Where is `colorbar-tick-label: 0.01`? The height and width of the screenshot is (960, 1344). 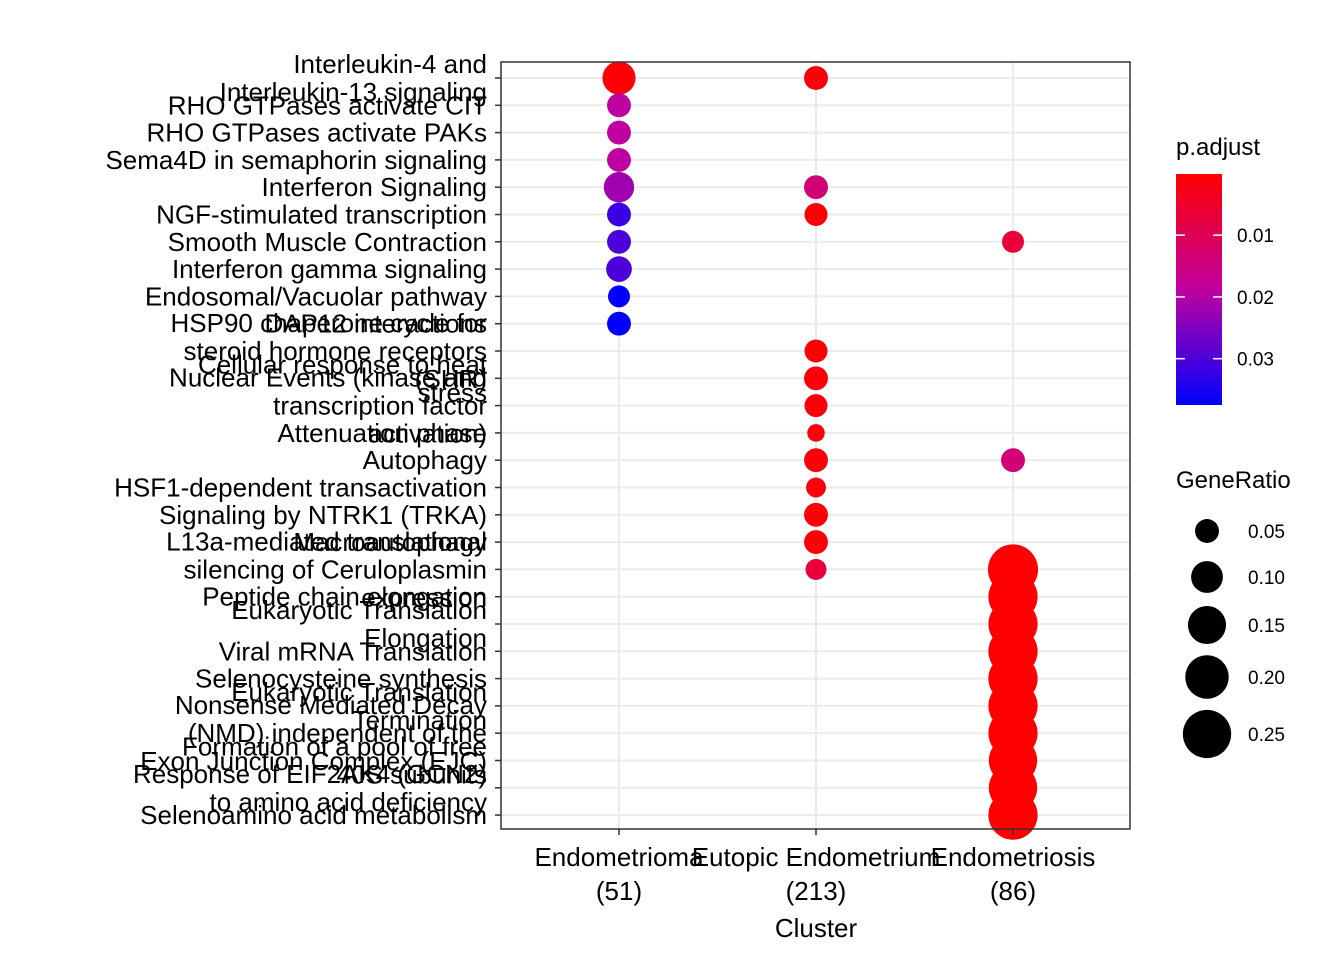
colorbar-tick-label: 0.01 is located at coordinates (1255, 236).